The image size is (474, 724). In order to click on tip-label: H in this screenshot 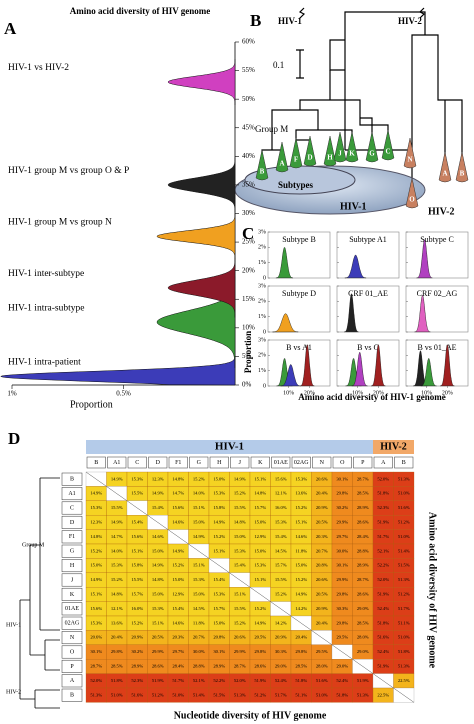, I will do `click(330, 158)`.